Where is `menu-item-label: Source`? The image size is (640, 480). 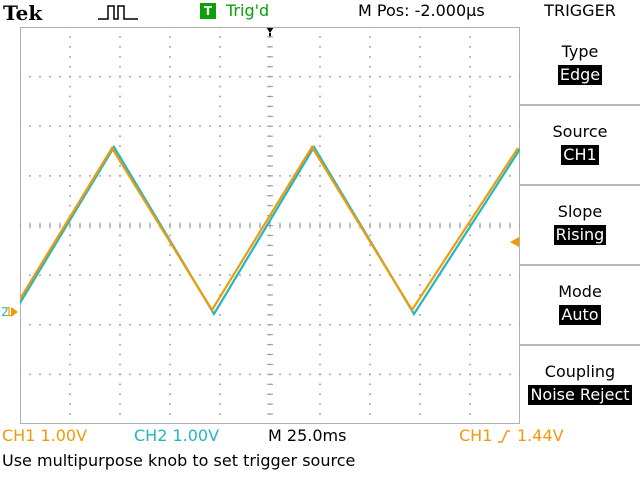
menu-item-label: Source is located at coordinates (580, 131).